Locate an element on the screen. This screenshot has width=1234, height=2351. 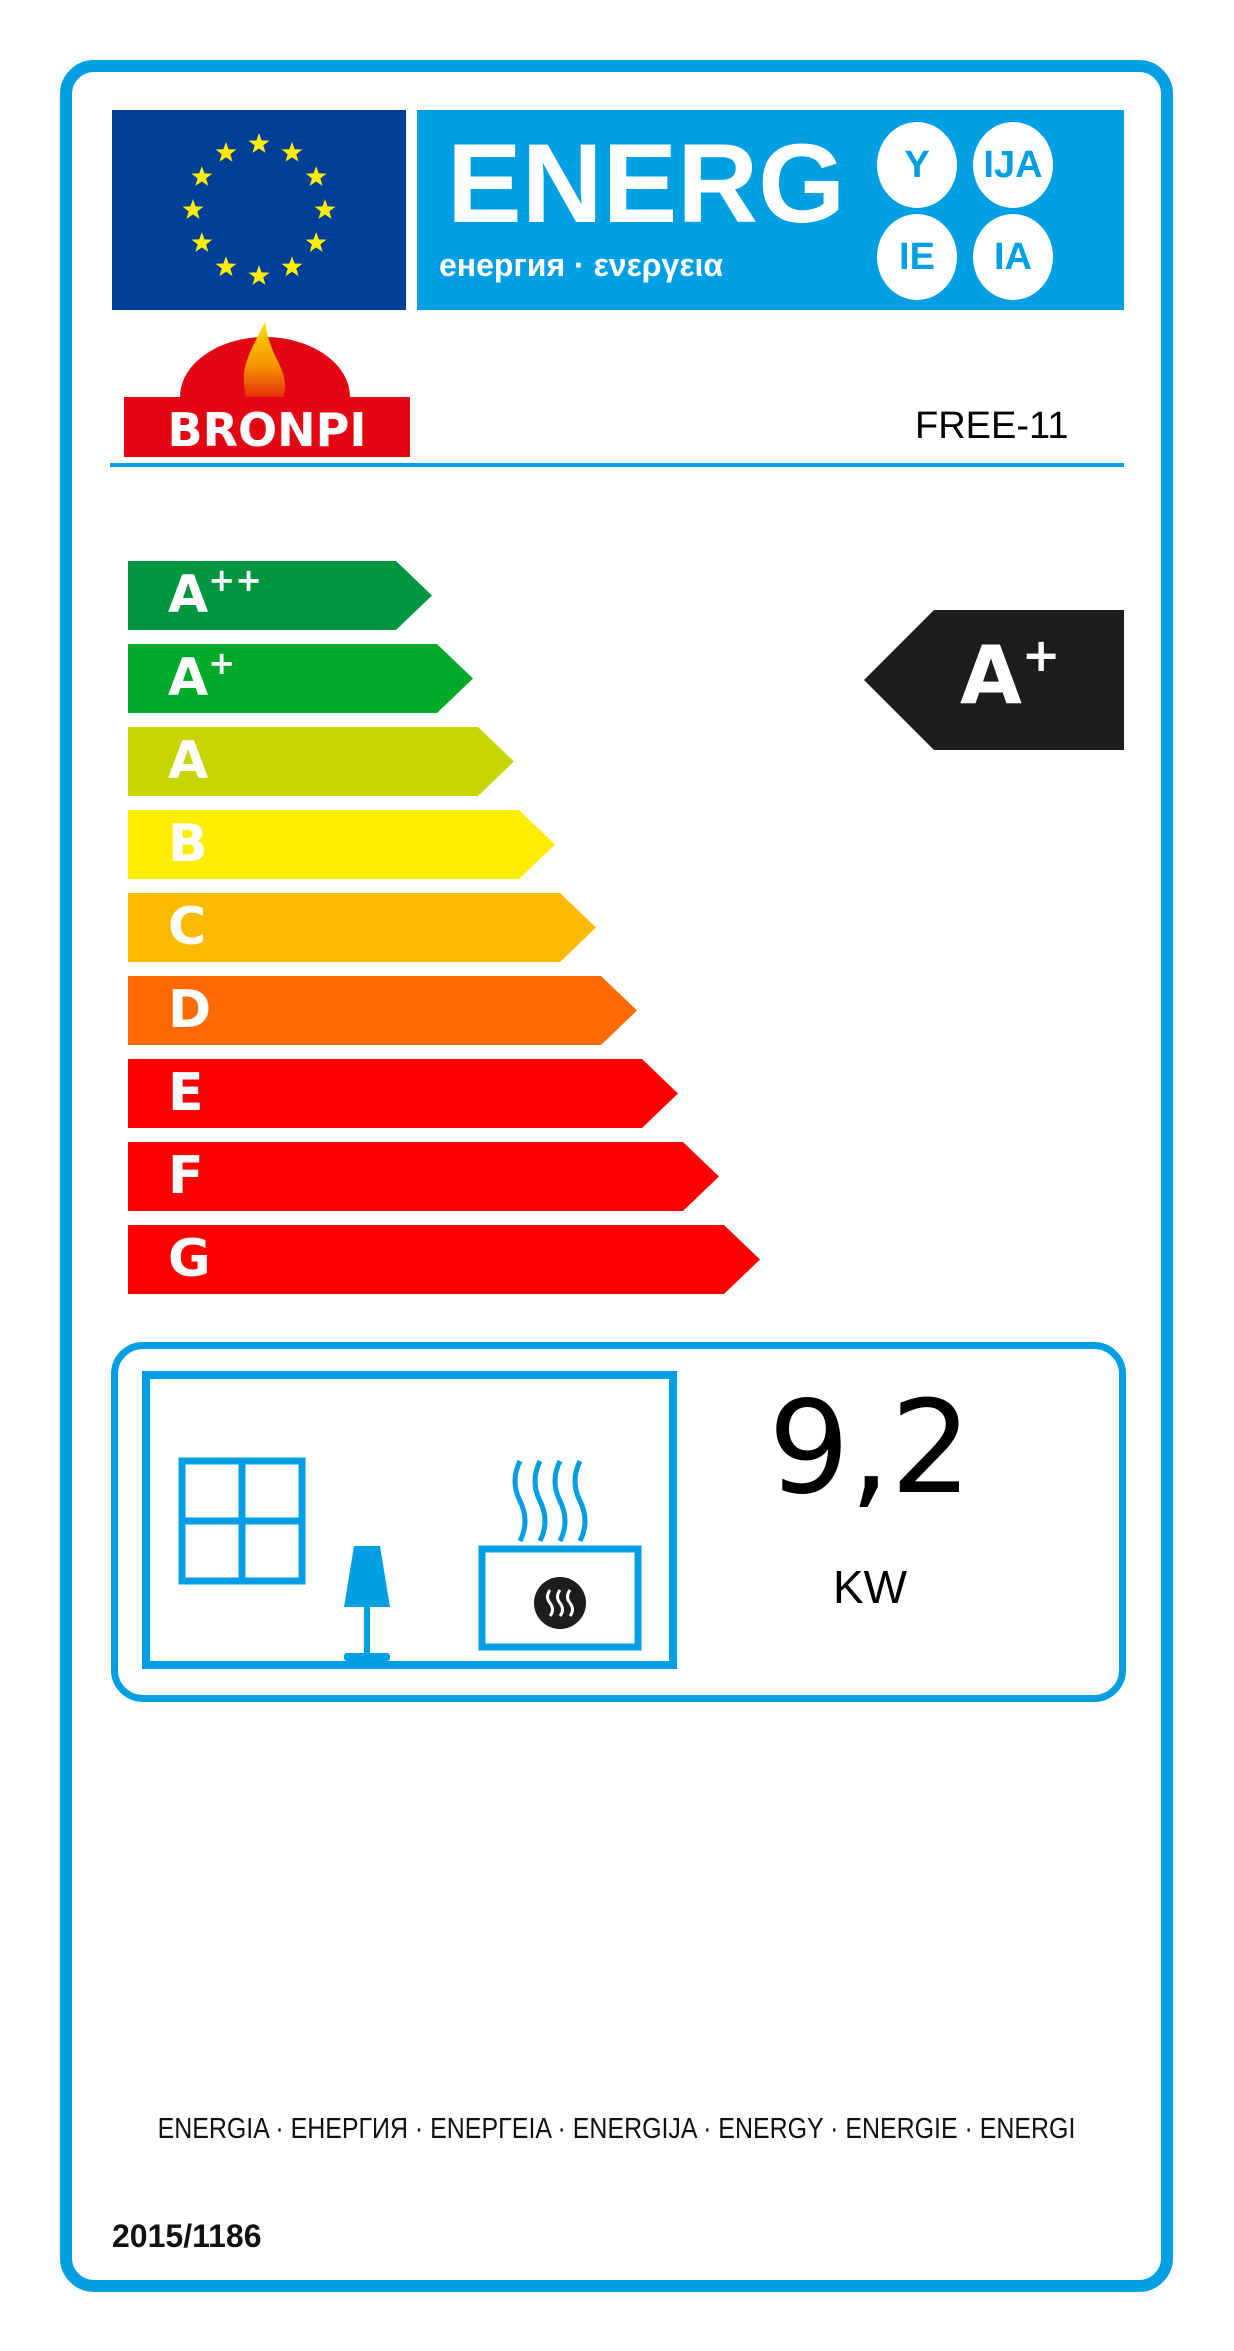
flame-logo-icon: BRONPI is located at coordinates (267, 389).